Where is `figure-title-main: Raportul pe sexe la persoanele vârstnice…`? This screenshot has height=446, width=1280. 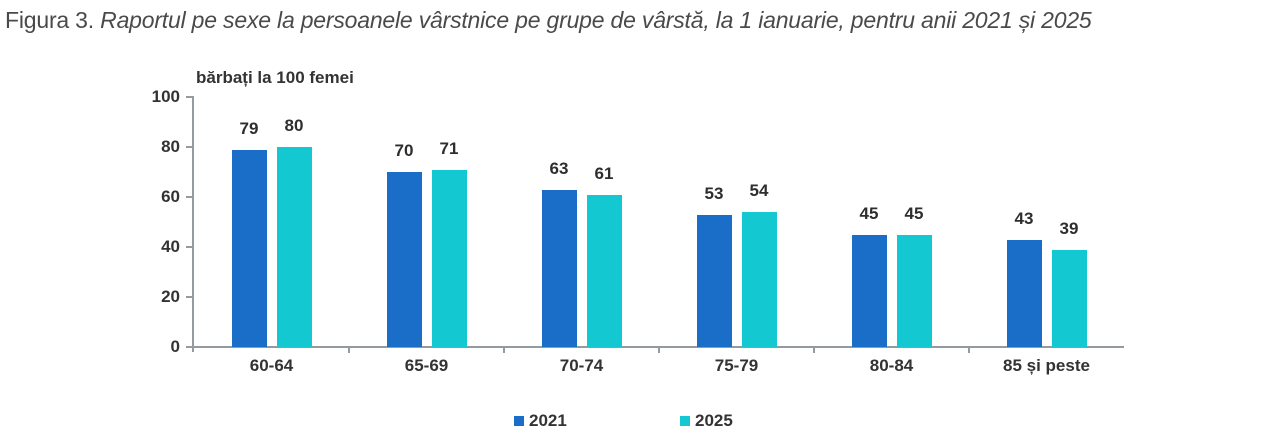 figure-title-main: Raportul pe sexe la persoanele vârstnice… is located at coordinates (596, 20).